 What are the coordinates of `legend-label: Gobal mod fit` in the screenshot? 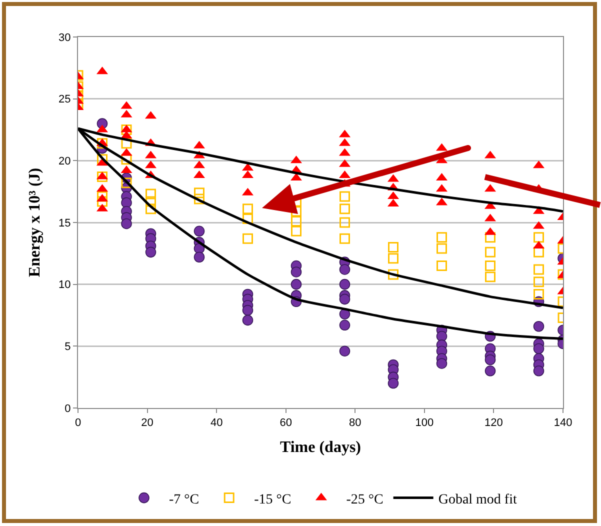 It's located at (477, 500).